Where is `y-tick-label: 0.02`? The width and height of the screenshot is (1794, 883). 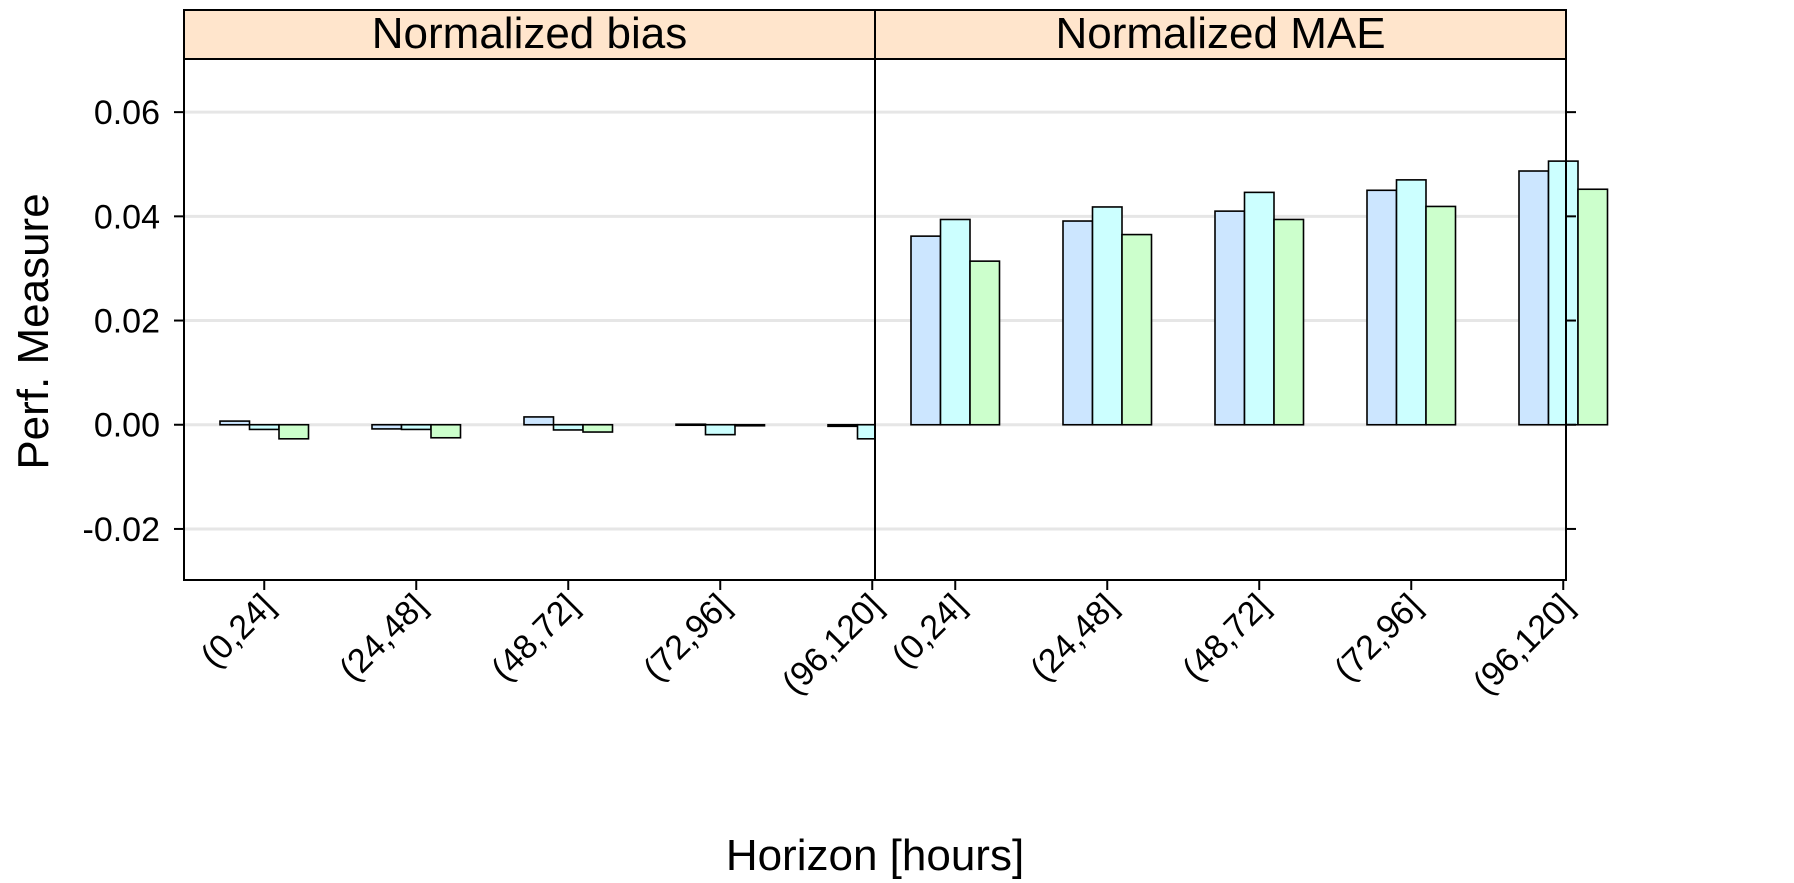 y-tick-label: 0.02 is located at coordinates (127, 322).